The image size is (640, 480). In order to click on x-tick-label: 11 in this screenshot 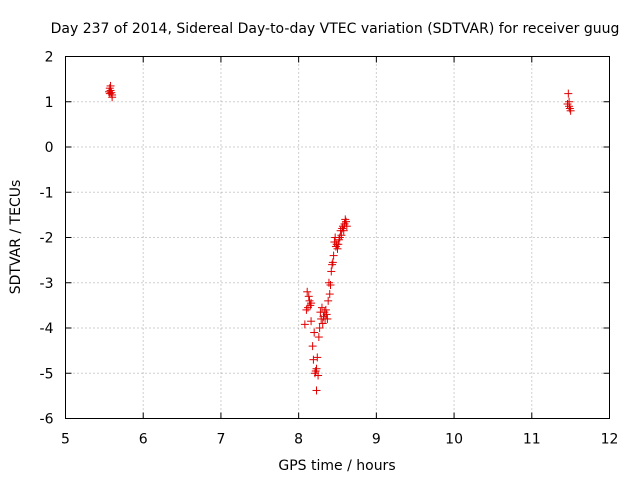, I will do `click(532, 440)`.